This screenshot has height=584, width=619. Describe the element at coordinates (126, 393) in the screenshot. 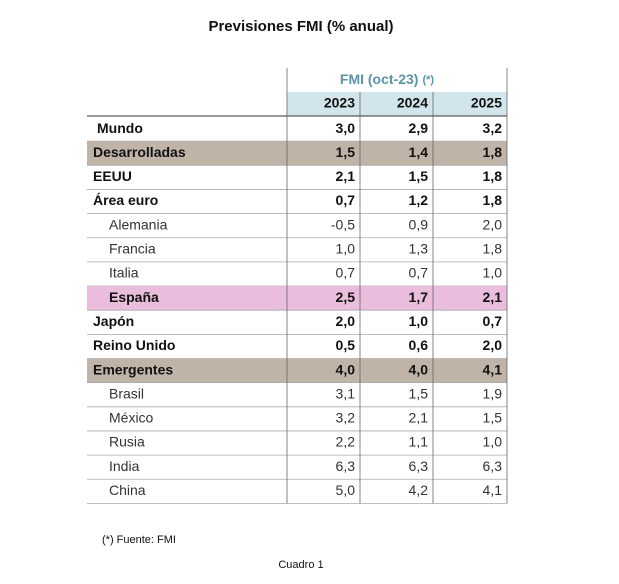

I see `row-label: Brasil` at that location.